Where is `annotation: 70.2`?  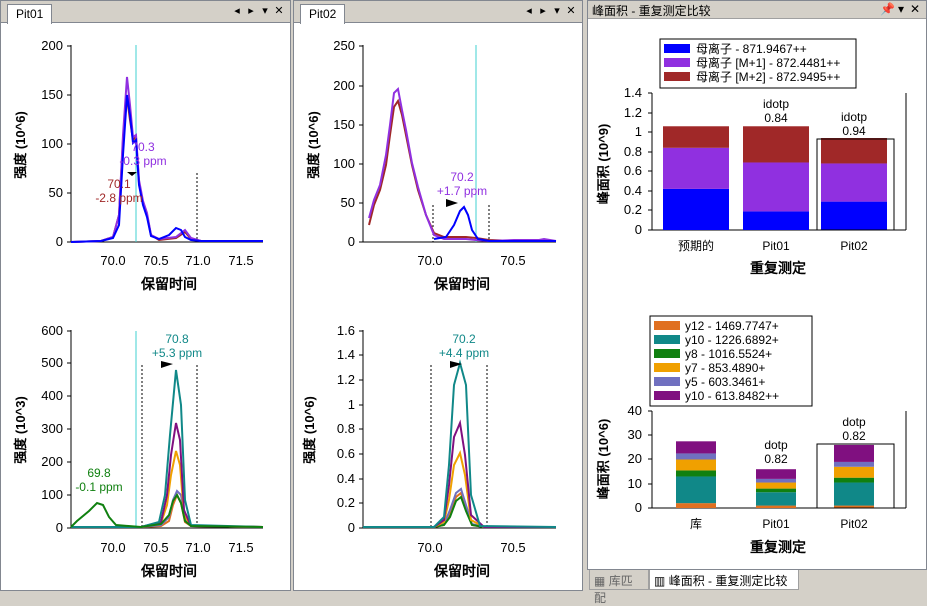
annotation: 70.2 is located at coordinates (462, 177).